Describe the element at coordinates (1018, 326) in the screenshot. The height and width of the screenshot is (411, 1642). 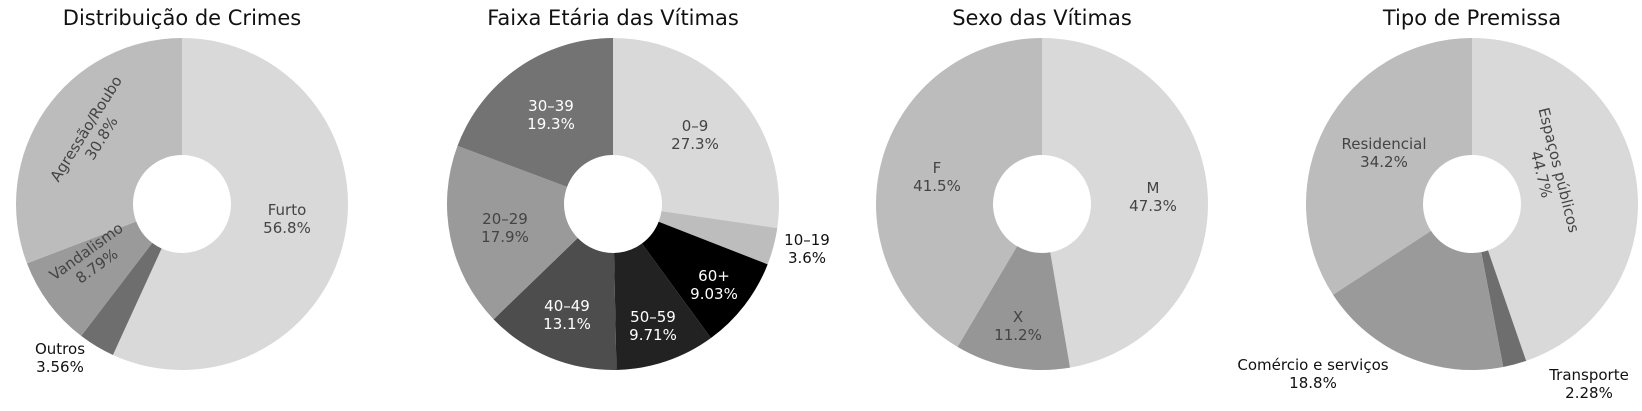
I see `slice-label: X 11.2%` at that location.